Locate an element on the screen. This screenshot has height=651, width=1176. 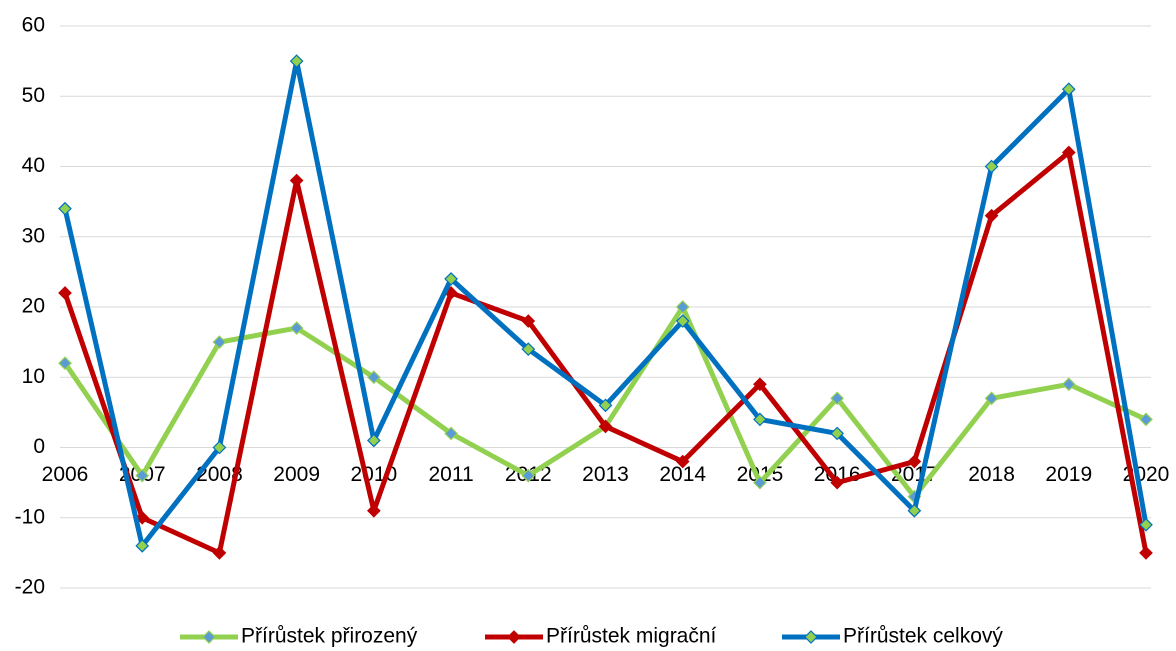
x-tick-label: 2019 is located at coordinates (1068, 474).